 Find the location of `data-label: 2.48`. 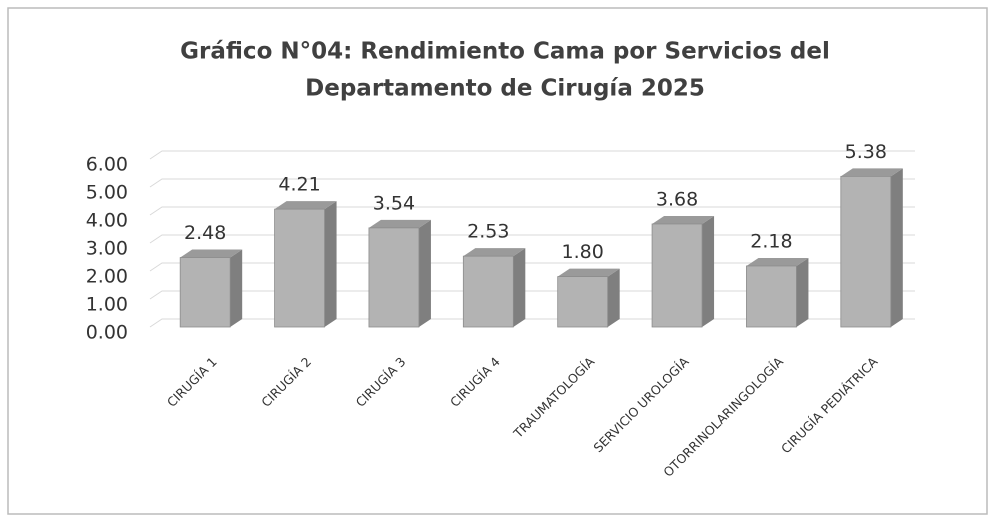

data-label: 2.48 is located at coordinates (205, 233).